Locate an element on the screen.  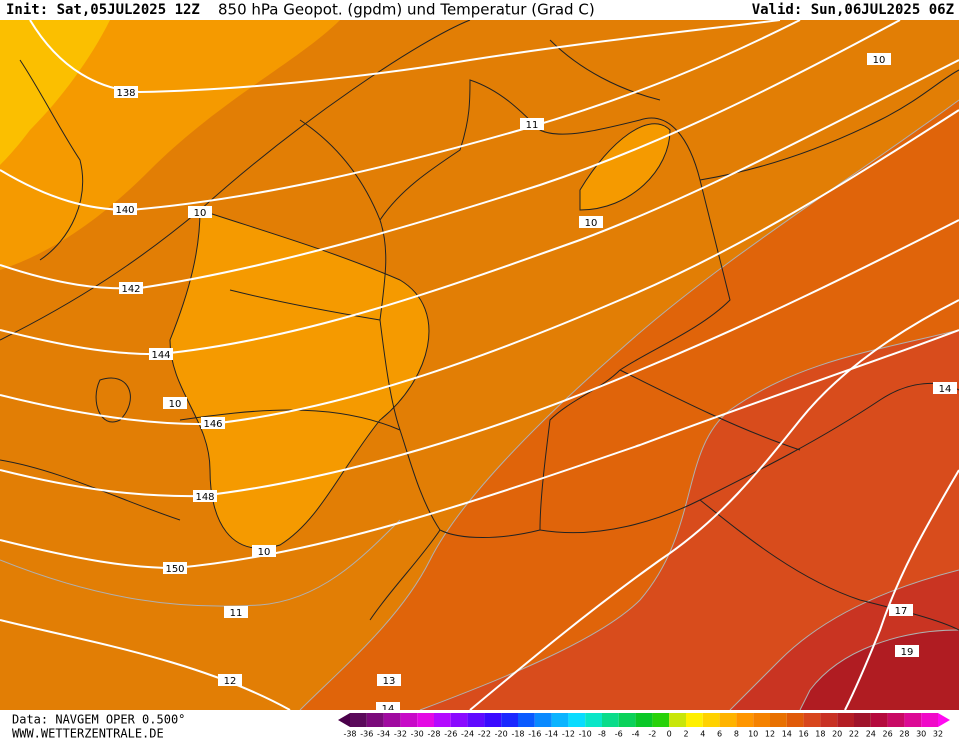
colorbar-label: -34 is located at coordinates (383, 734).